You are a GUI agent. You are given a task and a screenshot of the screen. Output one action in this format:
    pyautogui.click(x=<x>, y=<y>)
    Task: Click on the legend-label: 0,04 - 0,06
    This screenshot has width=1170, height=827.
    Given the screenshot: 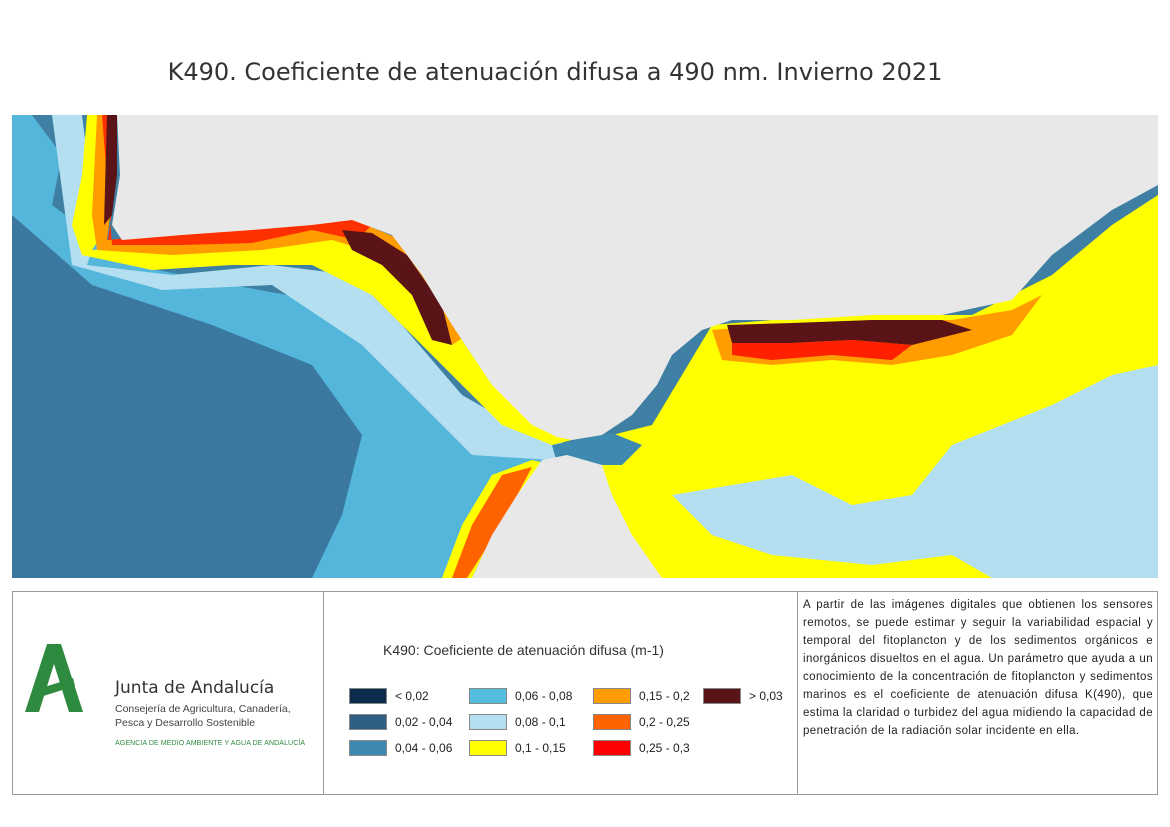 What is the action you would take?
    pyautogui.click(x=424, y=748)
    